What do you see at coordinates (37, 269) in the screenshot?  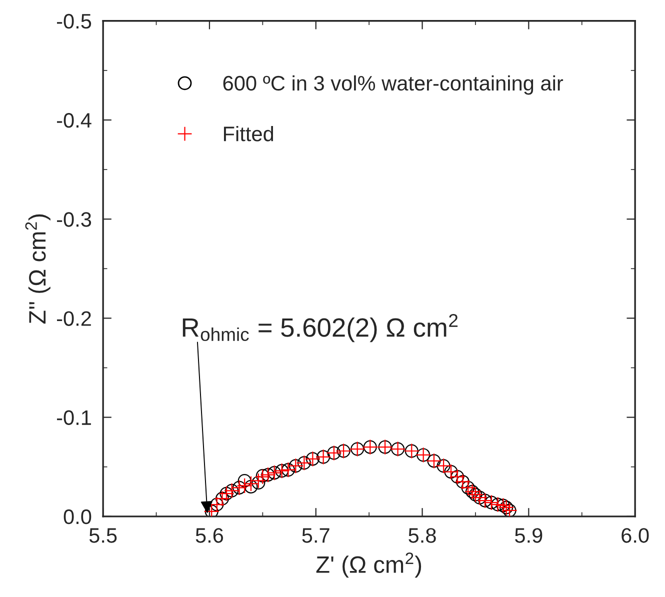 I see `y-axis-title: Z'' (Ω cm$^{2}$)` at bounding box center [37, 269].